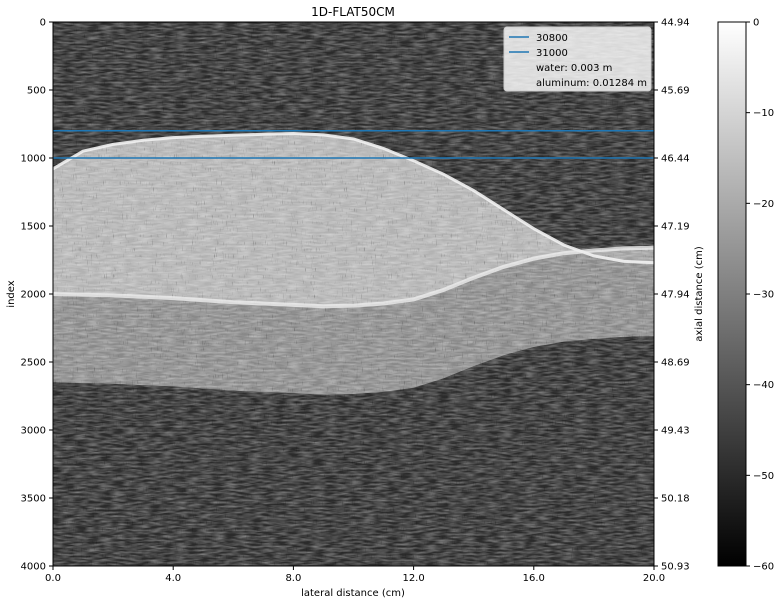  Describe the element at coordinates (413, 578) in the screenshot. I see `x-tick-label: 12.0` at that location.